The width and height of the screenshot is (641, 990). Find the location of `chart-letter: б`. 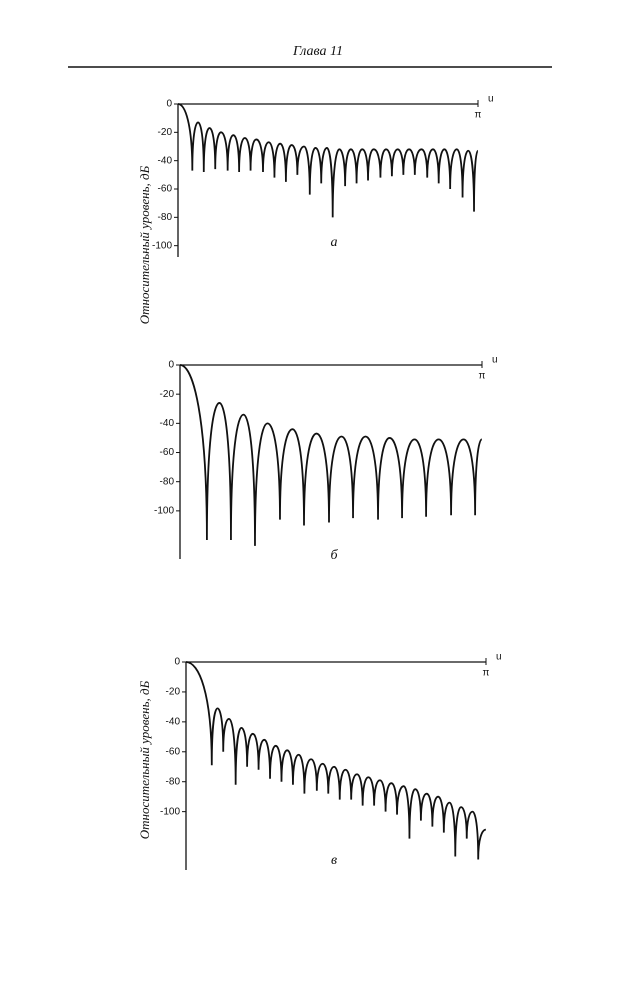

chart-letter: б is located at coordinates (334, 555).